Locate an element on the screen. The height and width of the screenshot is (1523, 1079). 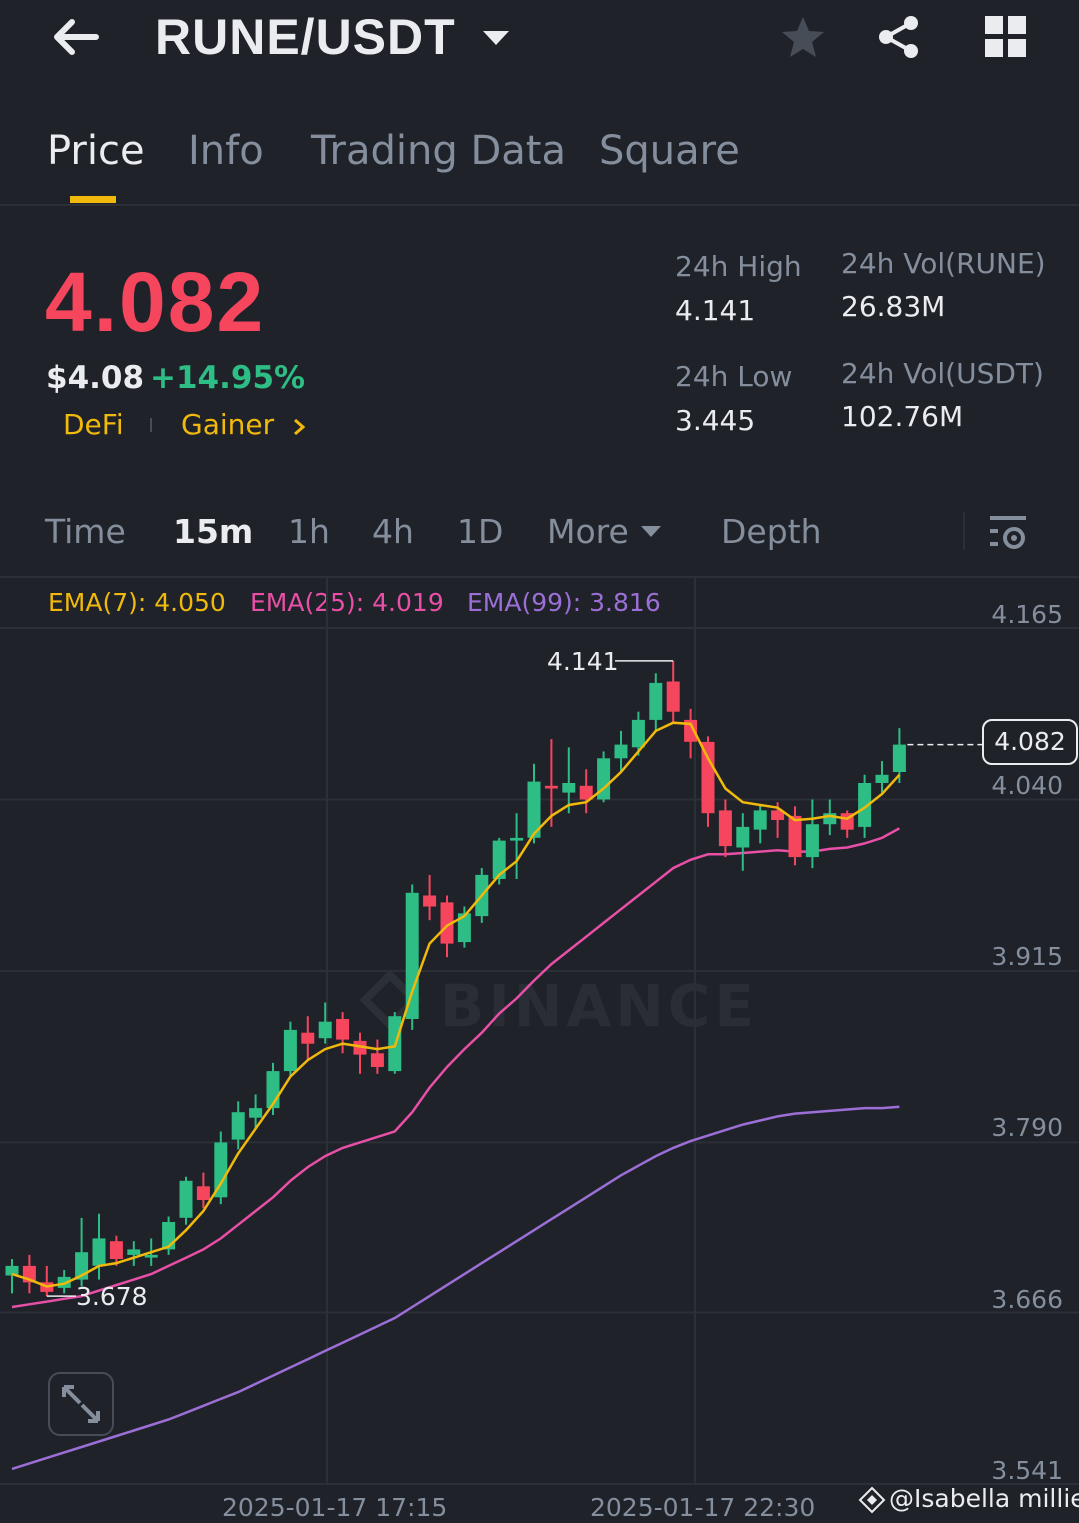
more-chevron-icon is located at coordinates (651, 531).